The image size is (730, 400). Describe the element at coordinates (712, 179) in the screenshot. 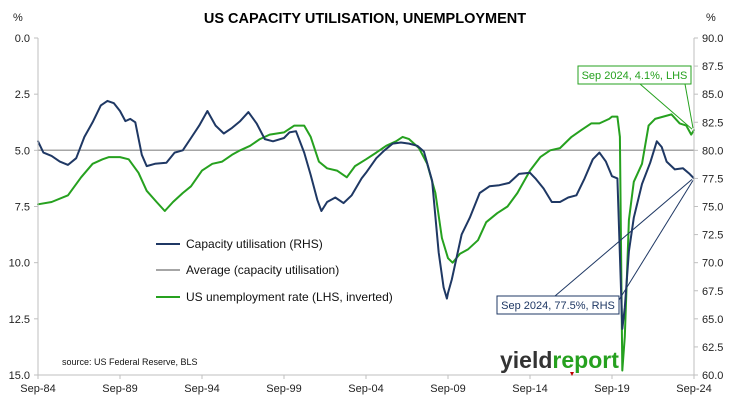

I see `right-tick-label: 77.5` at that location.